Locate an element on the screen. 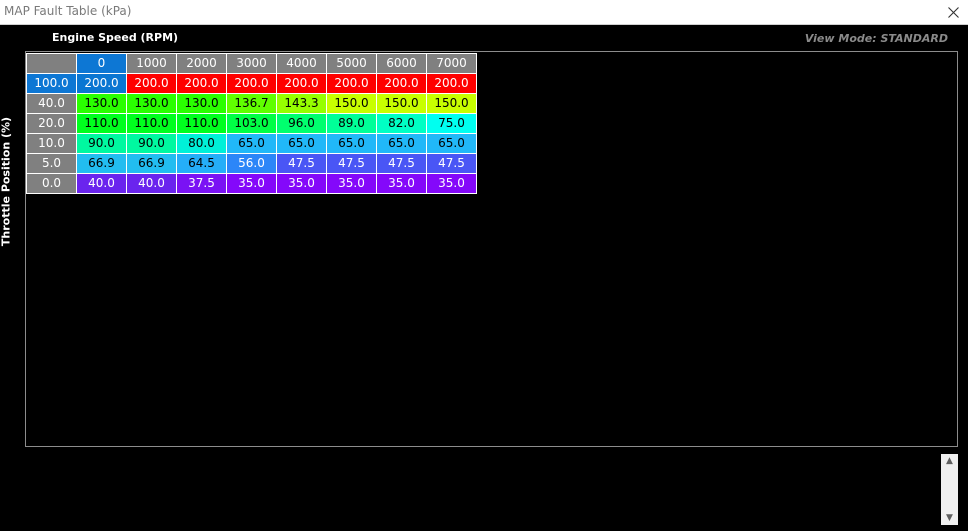 The height and width of the screenshot is (531, 968). table-row: 20.0 110.0 110.0 110.0 103.0 96.0 89.0 82.0 75.0 is located at coordinates (251, 123).